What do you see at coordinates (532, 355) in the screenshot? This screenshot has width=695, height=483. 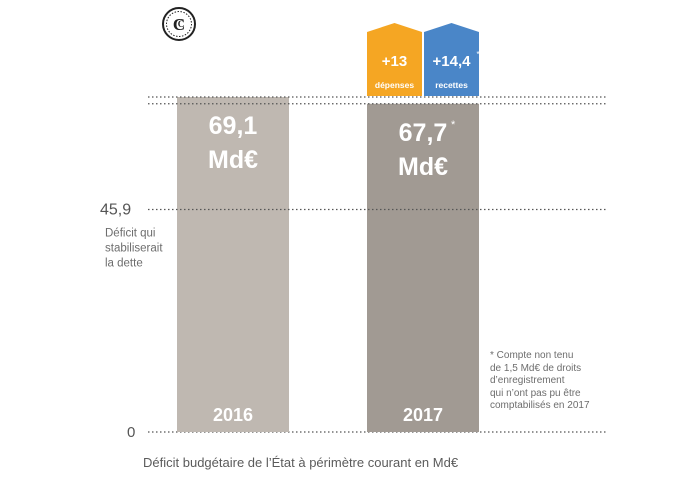 I see `footnote-line: * Compte non tenu` at bounding box center [532, 355].